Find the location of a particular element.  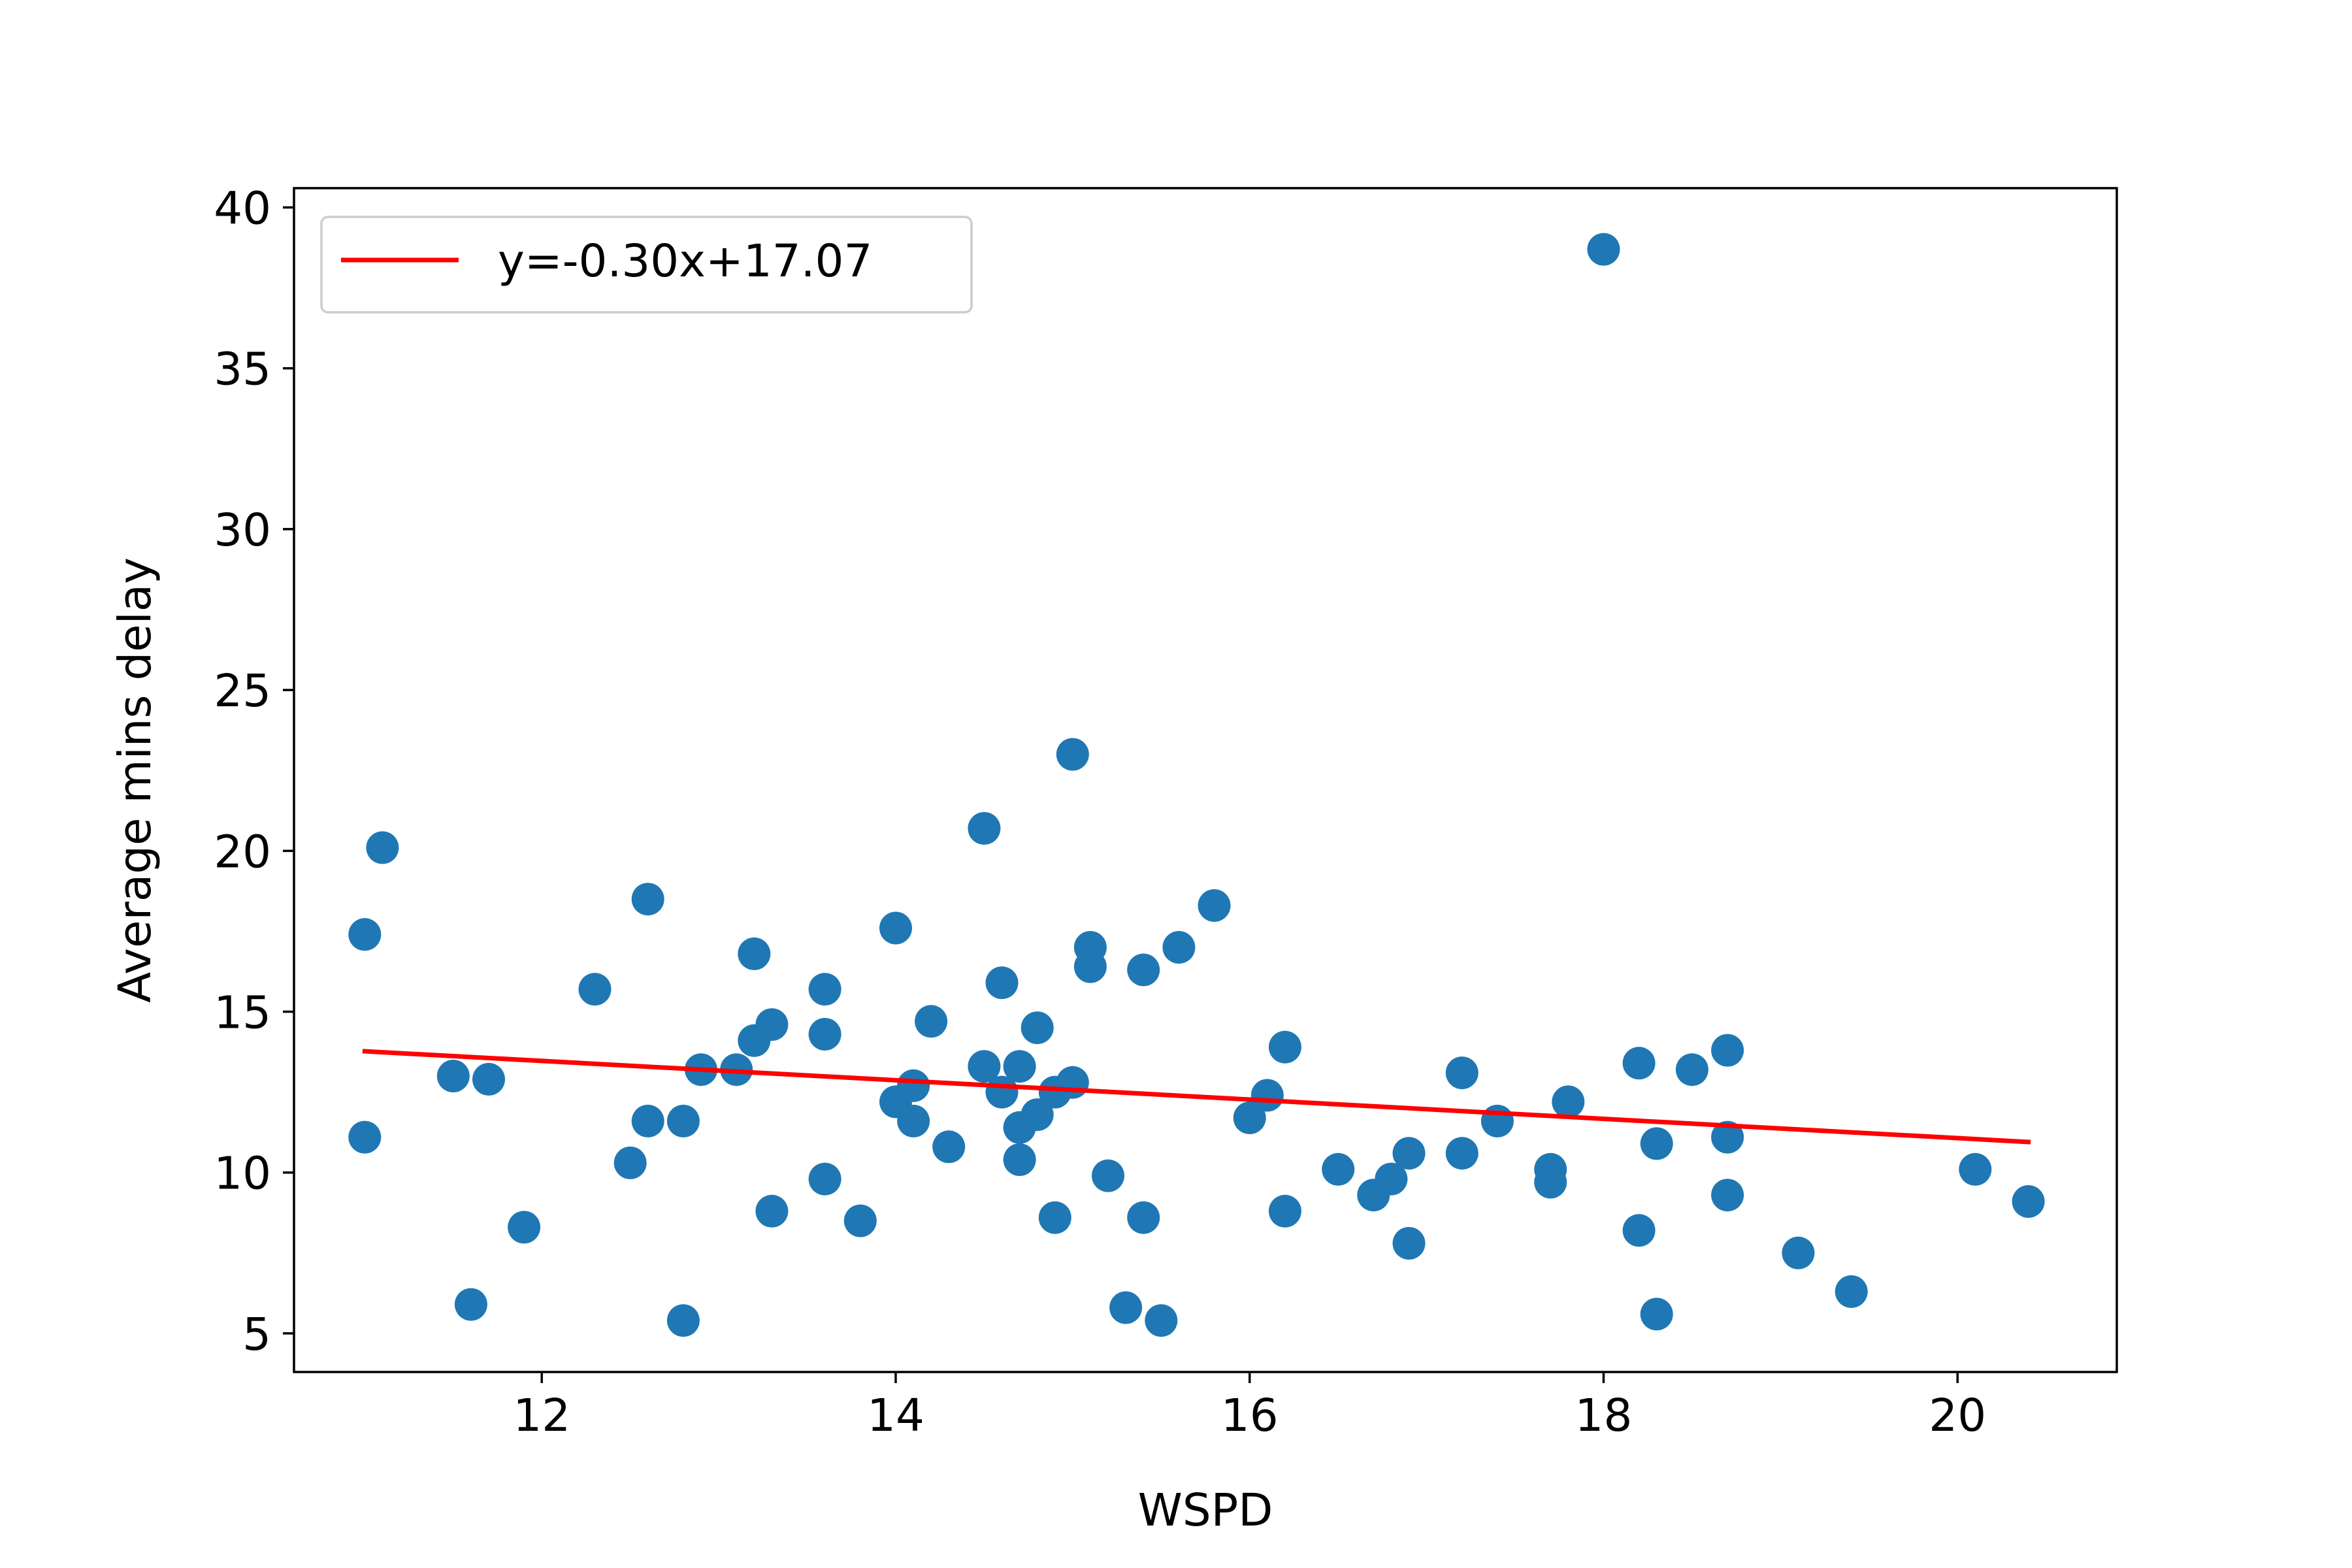

x-tick-label: 20 is located at coordinates (1957, 1416).